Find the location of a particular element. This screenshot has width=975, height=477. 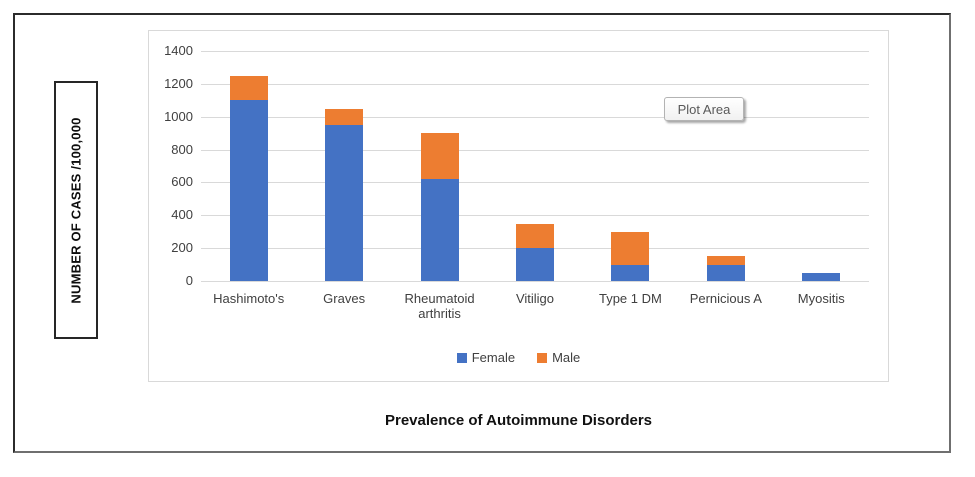

legend-label-female: Female is located at coordinates (493, 357).